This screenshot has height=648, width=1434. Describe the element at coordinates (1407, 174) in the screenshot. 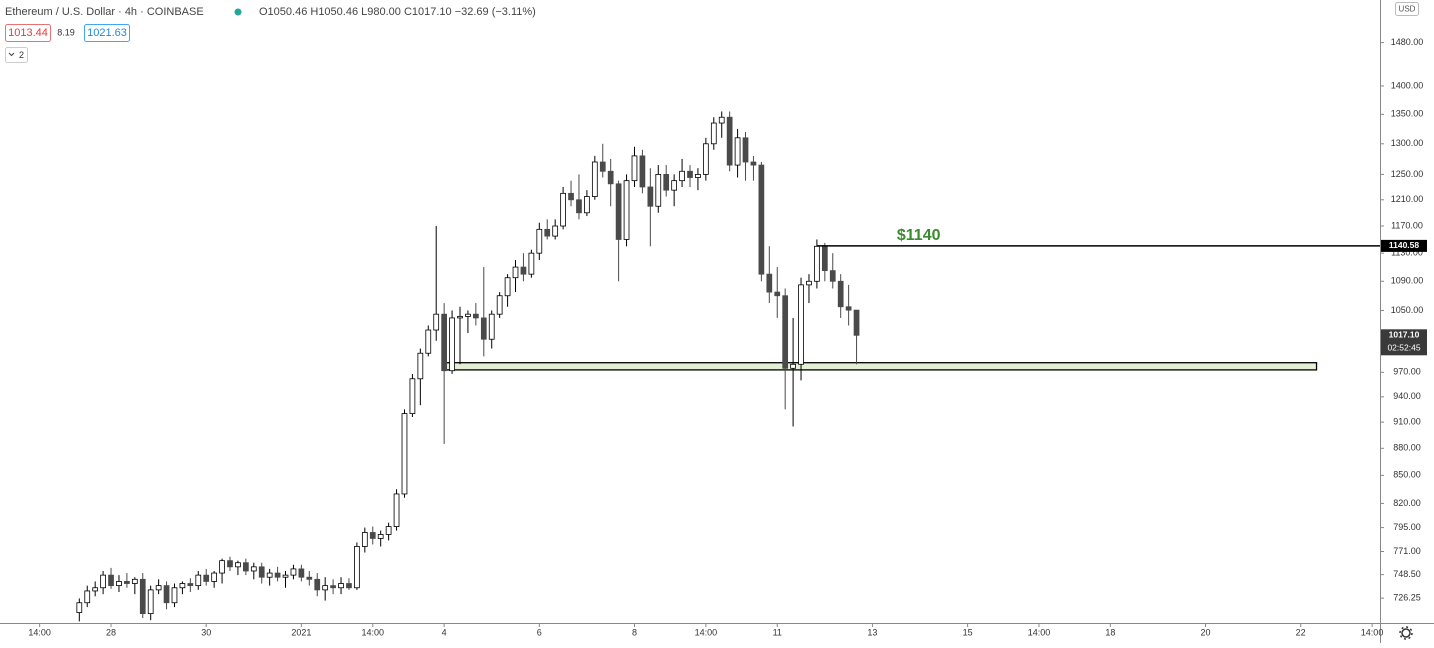

I see `y-tick-label: 1250.00` at that location.